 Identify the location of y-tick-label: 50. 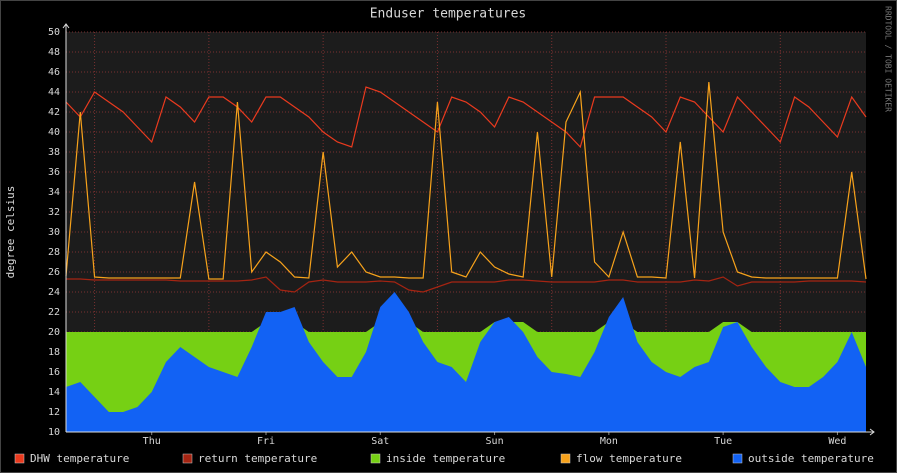
(54, 32).